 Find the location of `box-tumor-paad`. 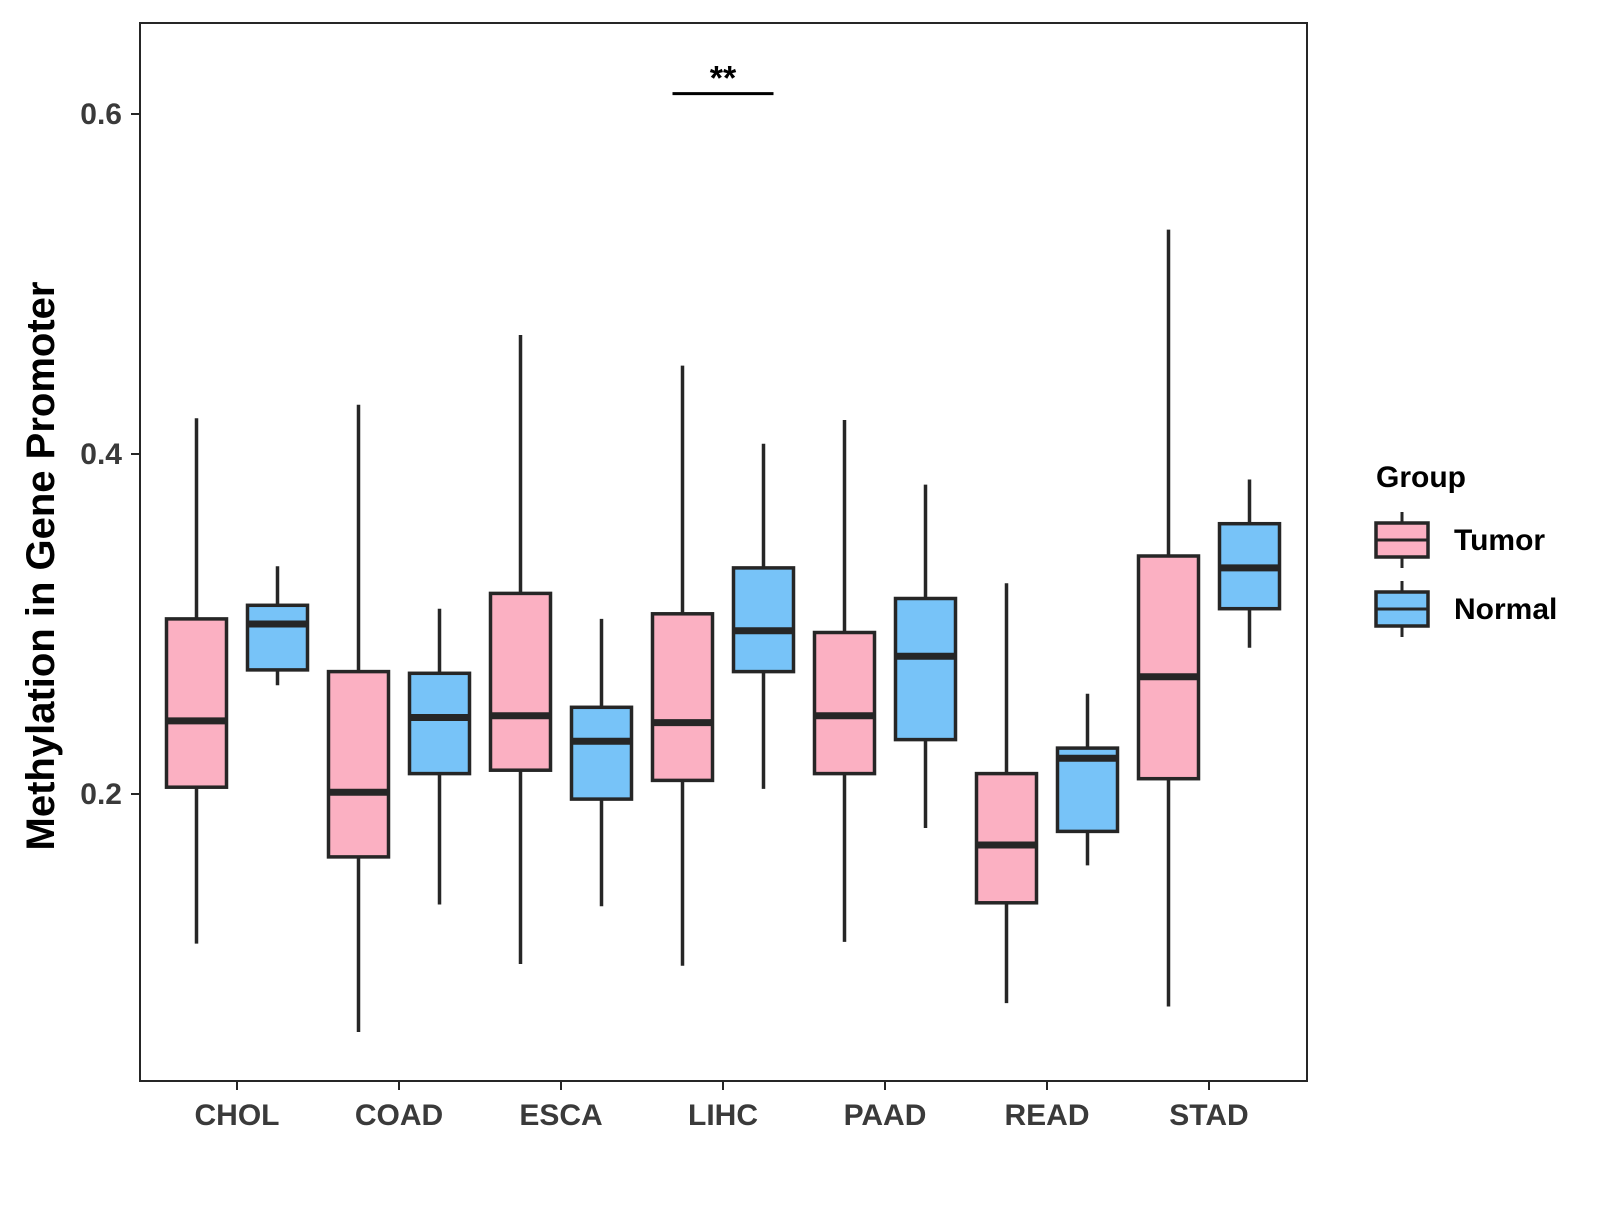

box-tumor-paad is located at coordinates (844, 681).